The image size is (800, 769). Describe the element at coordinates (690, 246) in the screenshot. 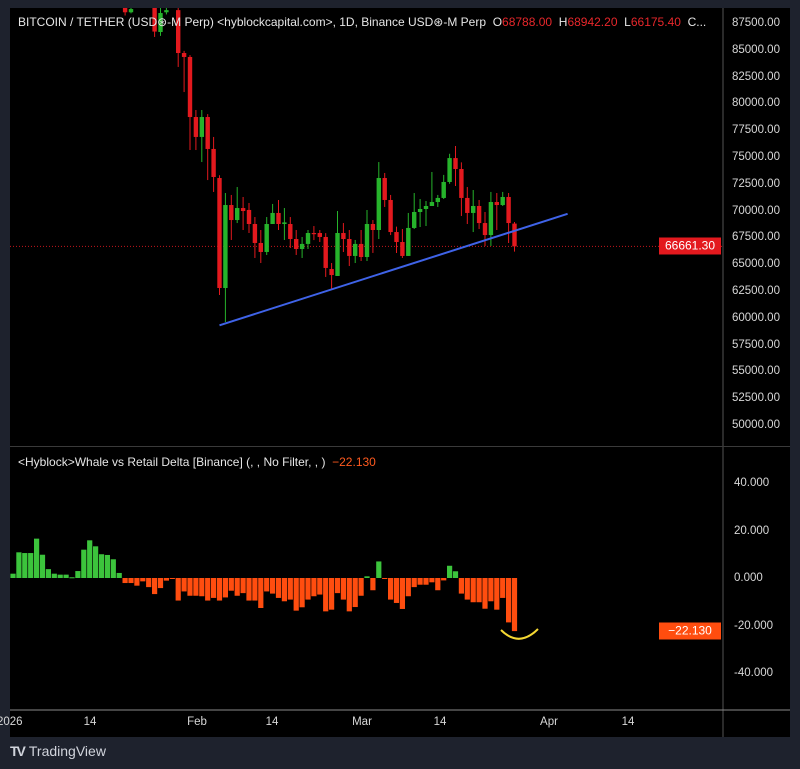

I see `last-price-label: 66661.30` at that location.